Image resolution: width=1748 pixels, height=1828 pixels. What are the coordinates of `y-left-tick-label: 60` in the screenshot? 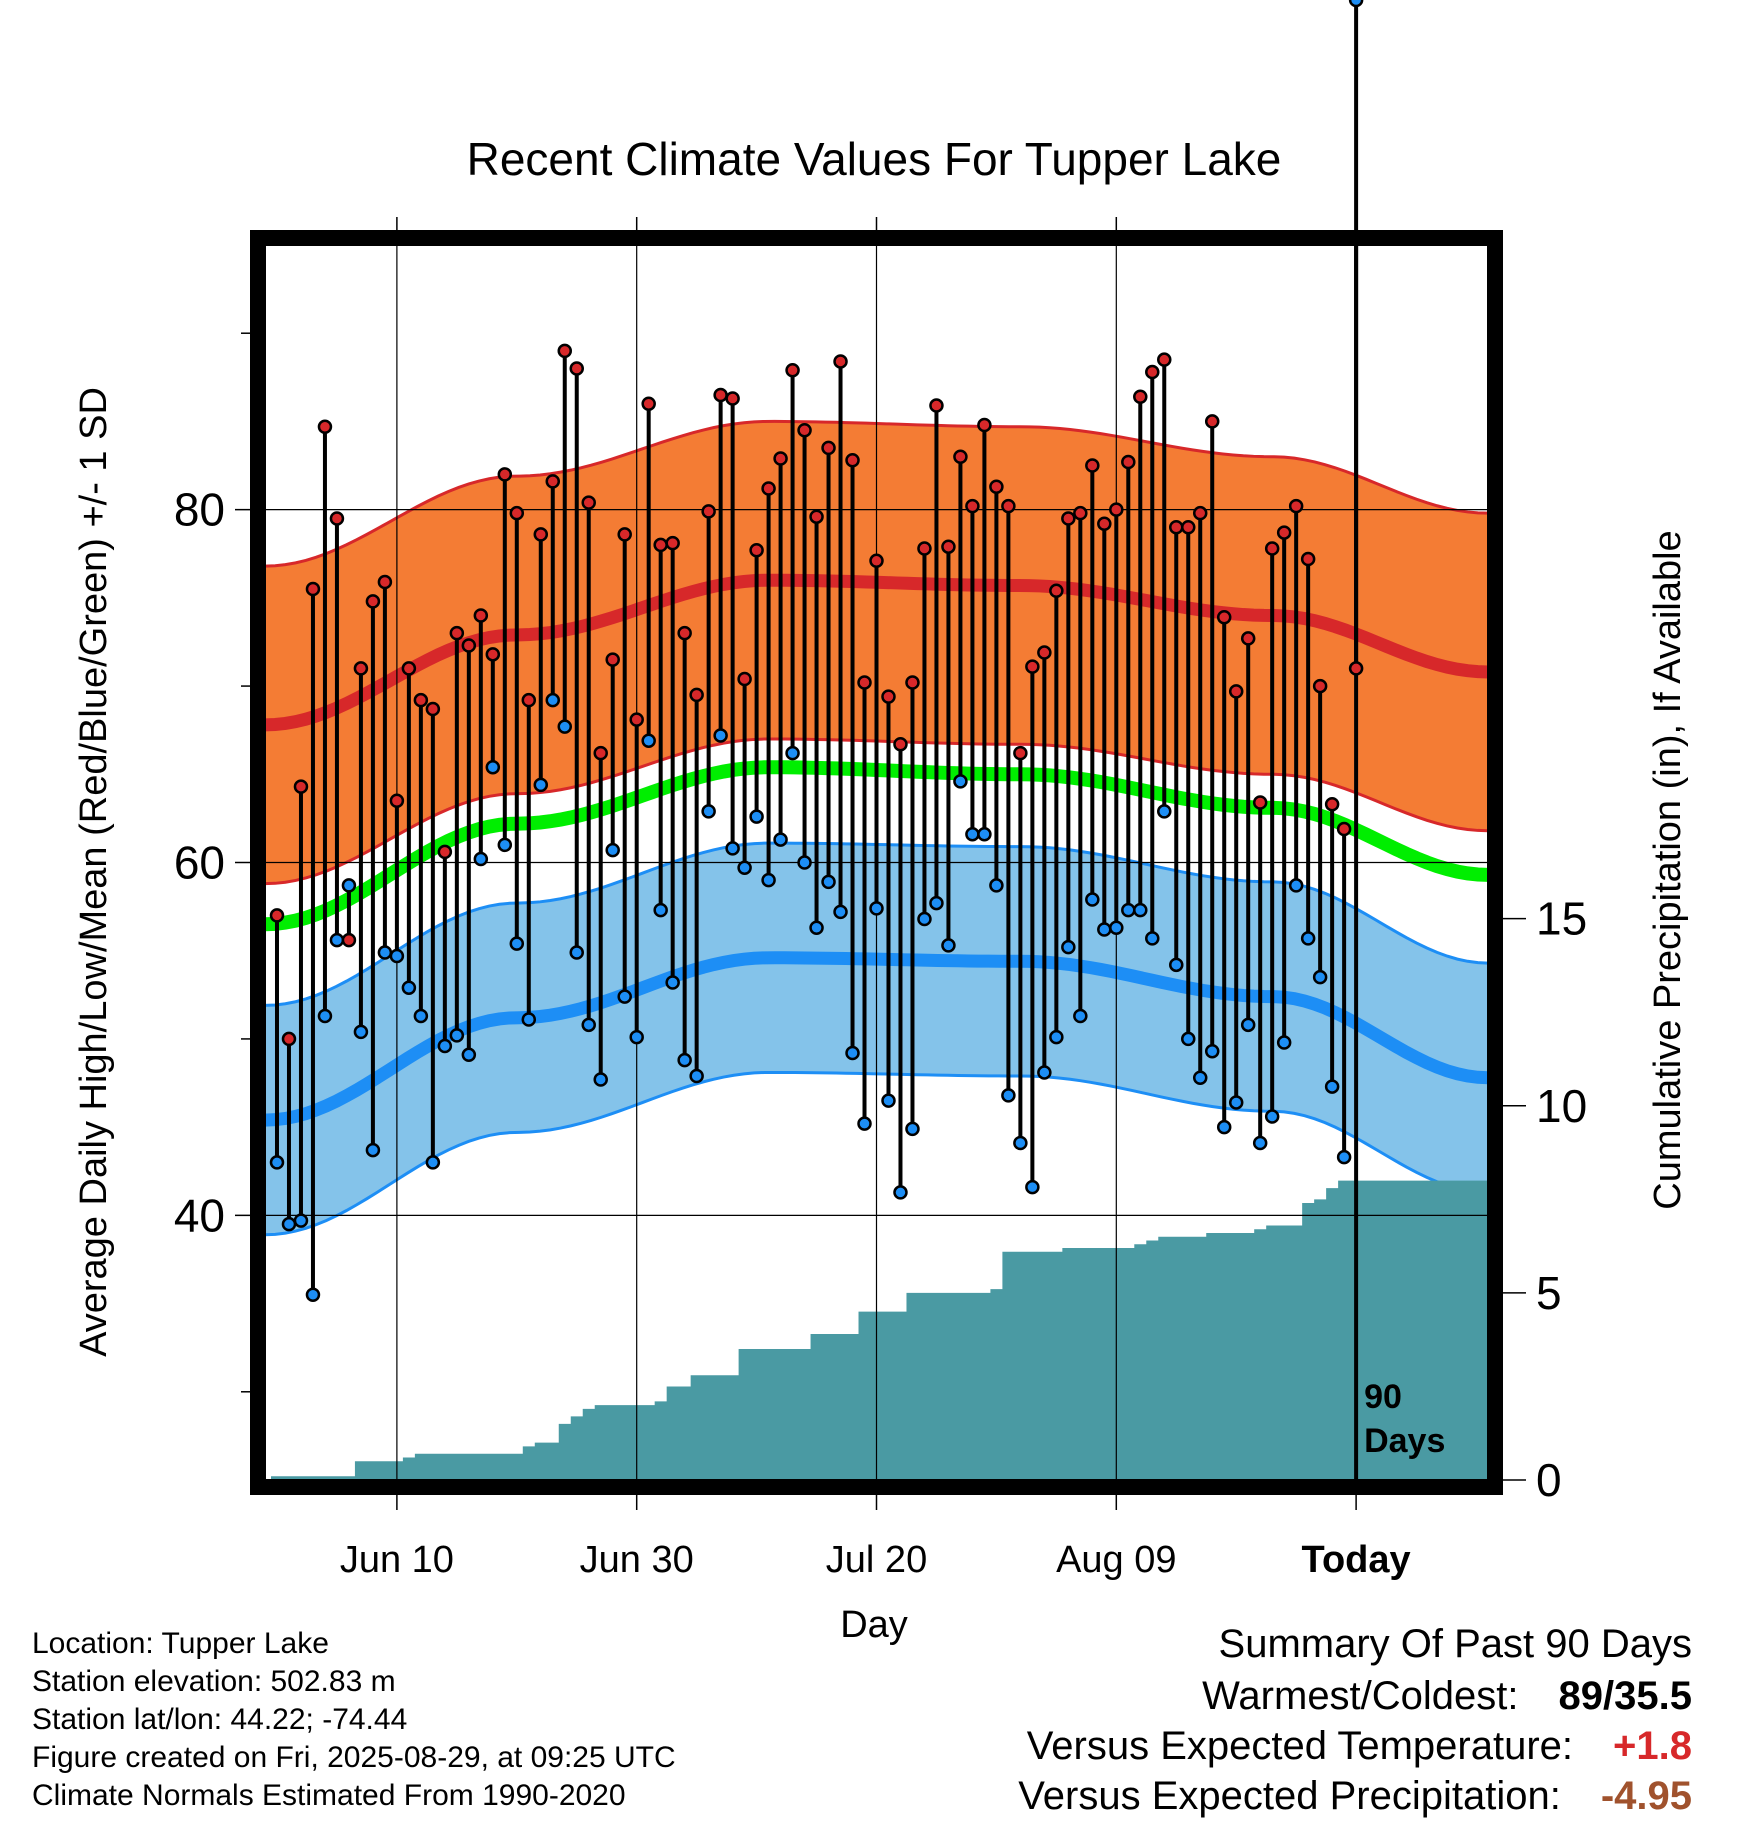 It's located at (199, 863).